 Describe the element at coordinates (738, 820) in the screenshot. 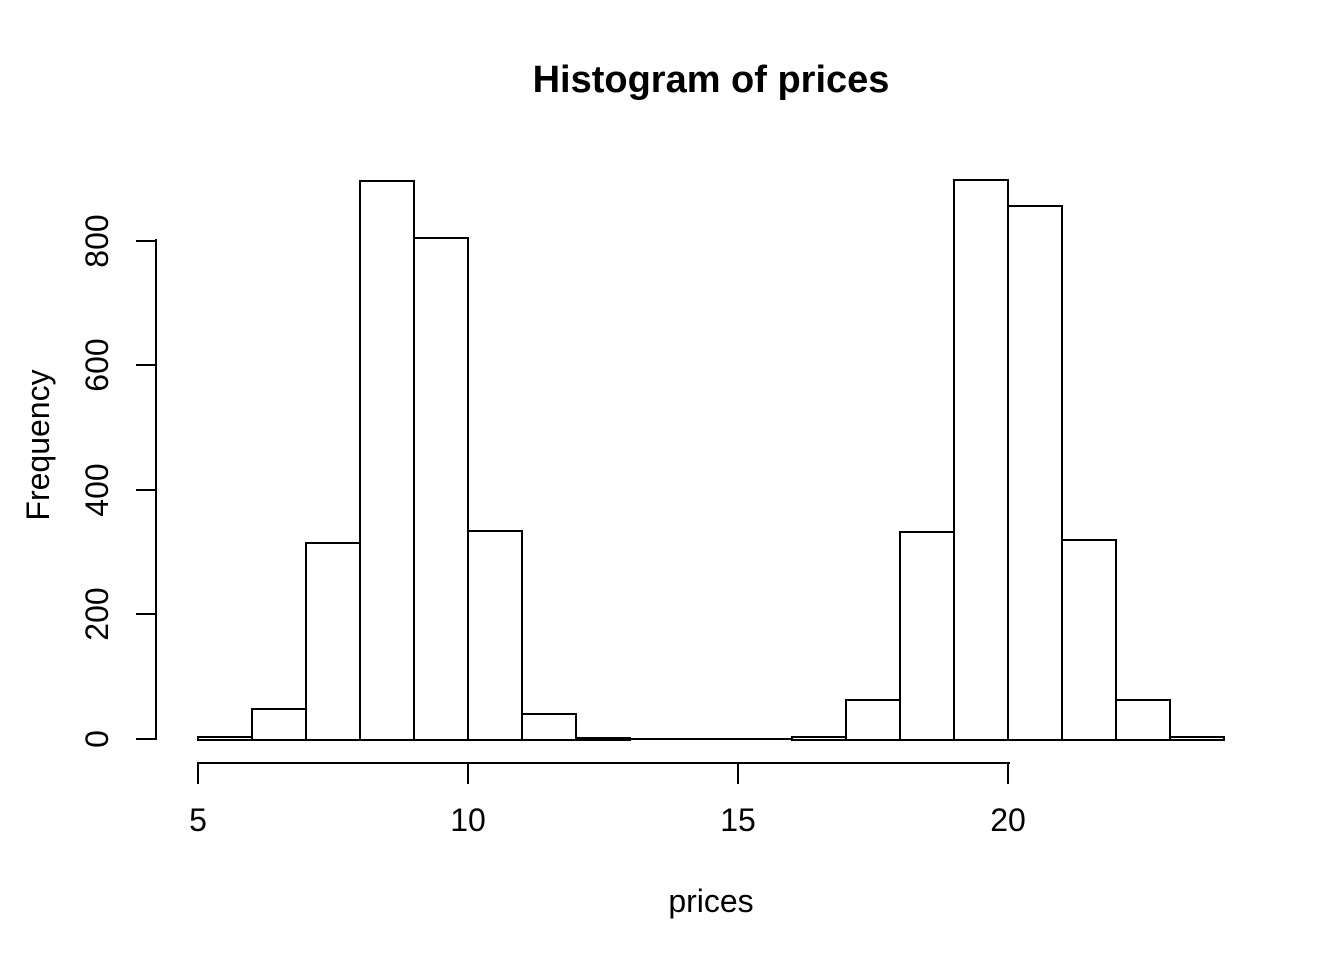

I see `x-tick-label: 15` at that location.